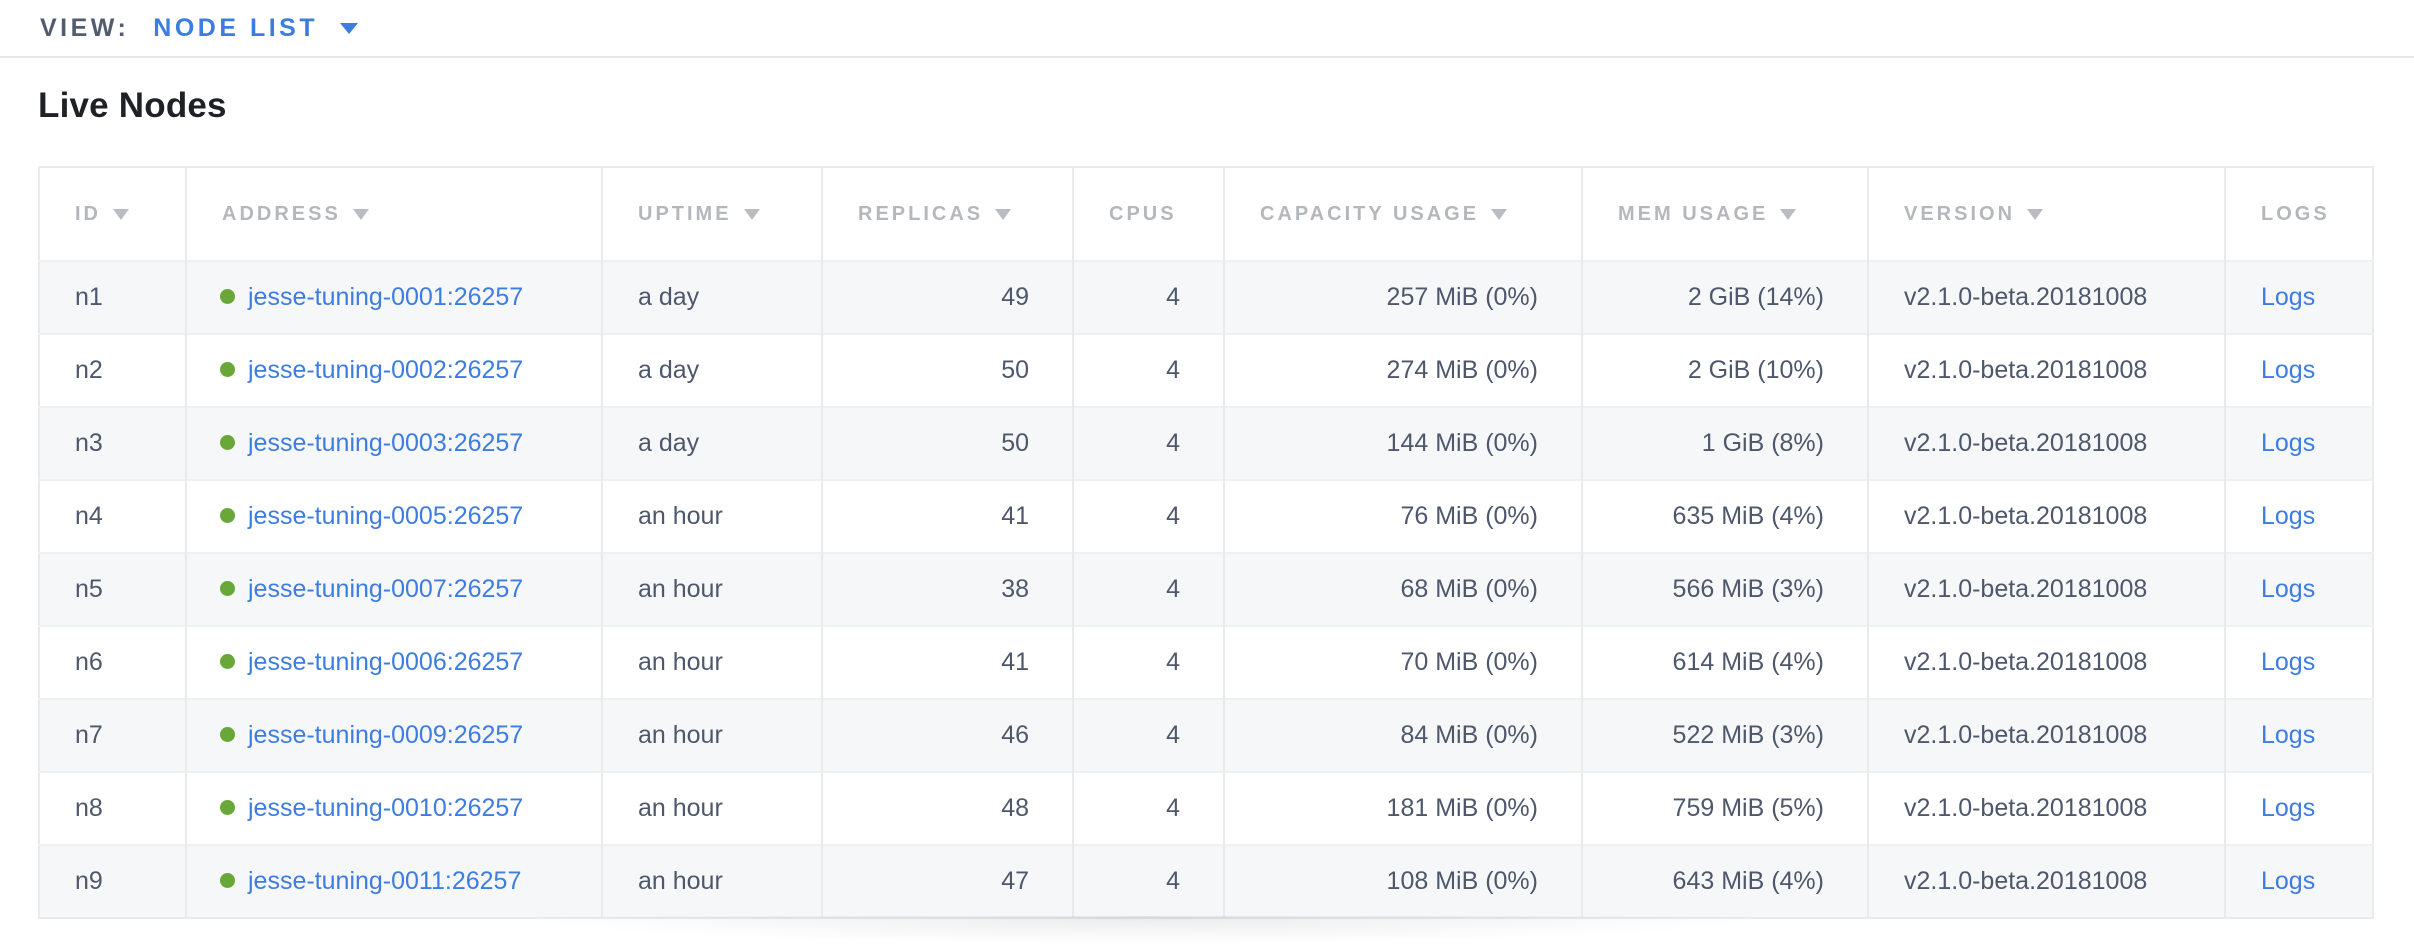  I want to click on mem-usage-cell: 2 GiB (14%), so click(1724, 297).